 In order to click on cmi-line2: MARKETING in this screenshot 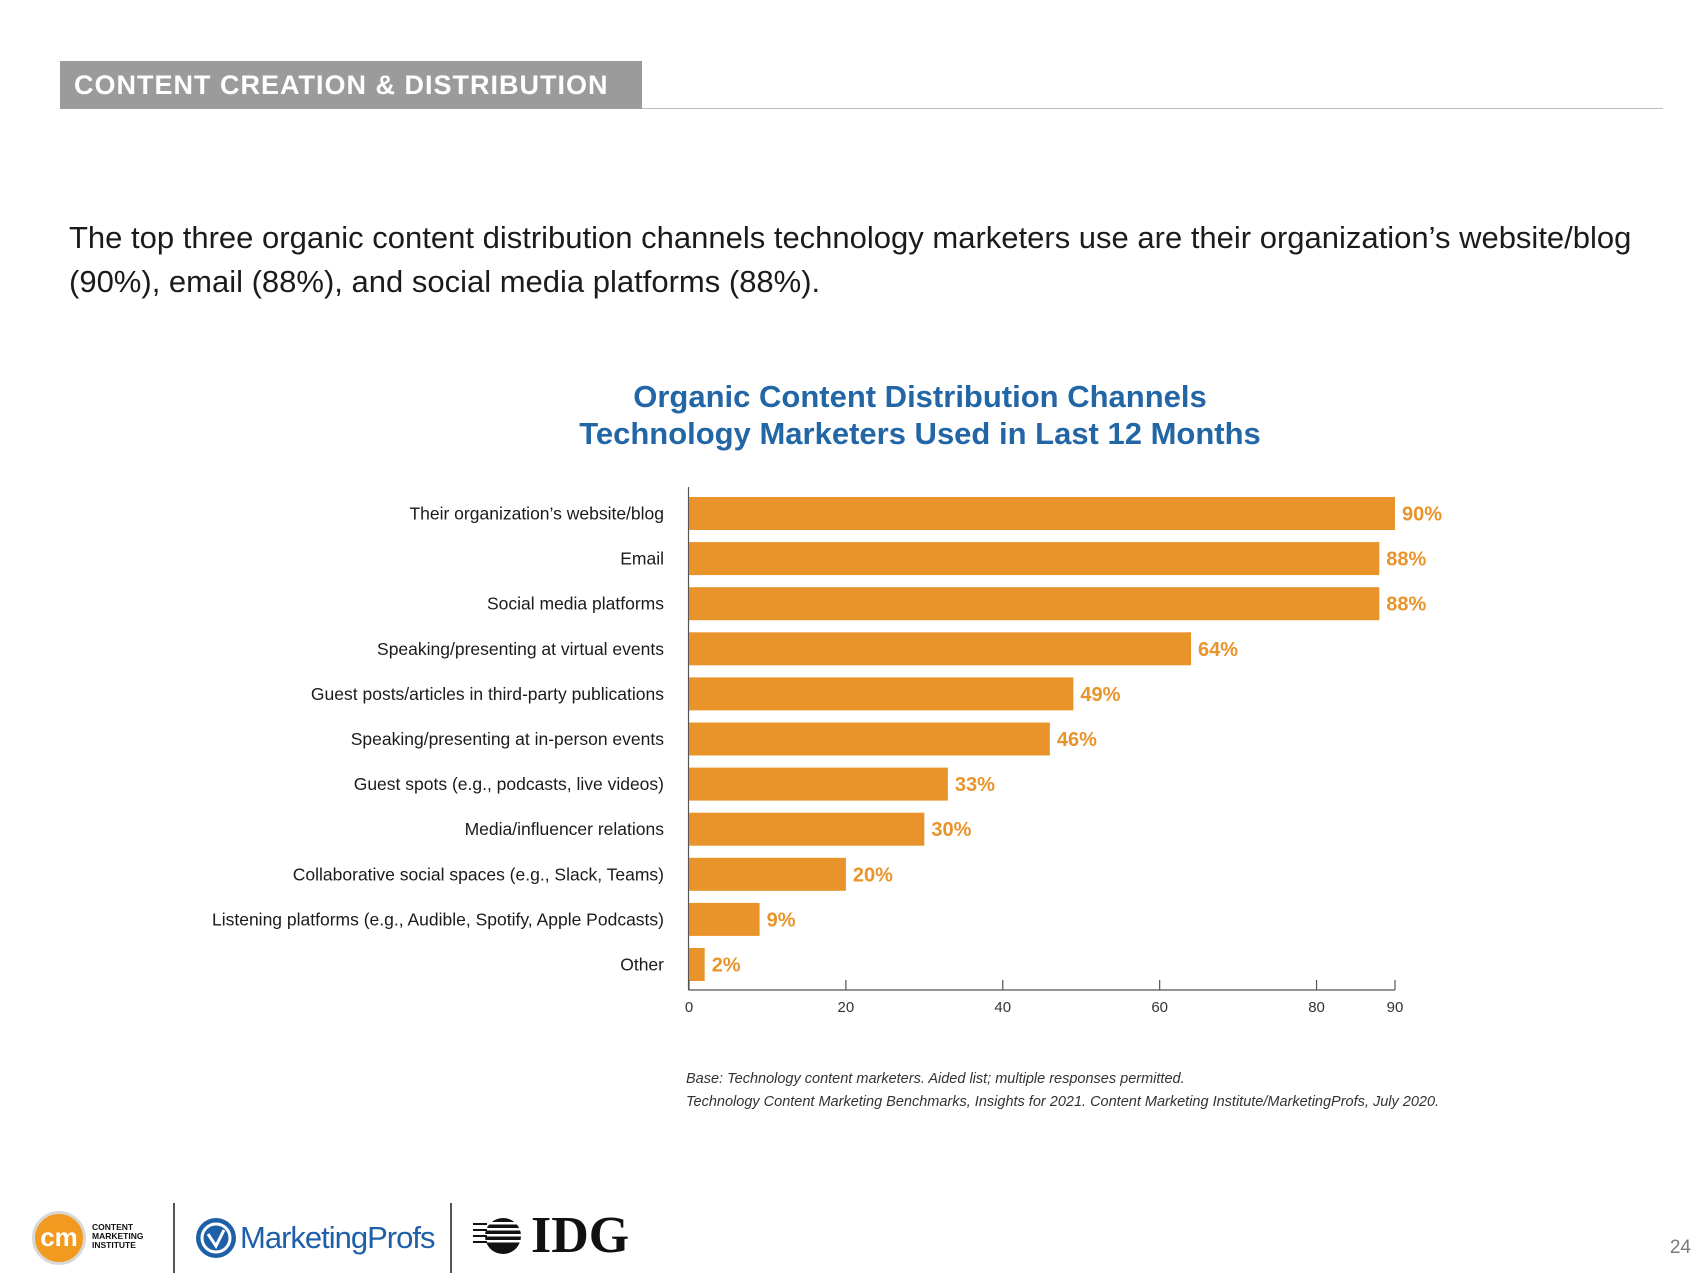, I will do `click(118, 1236)`.